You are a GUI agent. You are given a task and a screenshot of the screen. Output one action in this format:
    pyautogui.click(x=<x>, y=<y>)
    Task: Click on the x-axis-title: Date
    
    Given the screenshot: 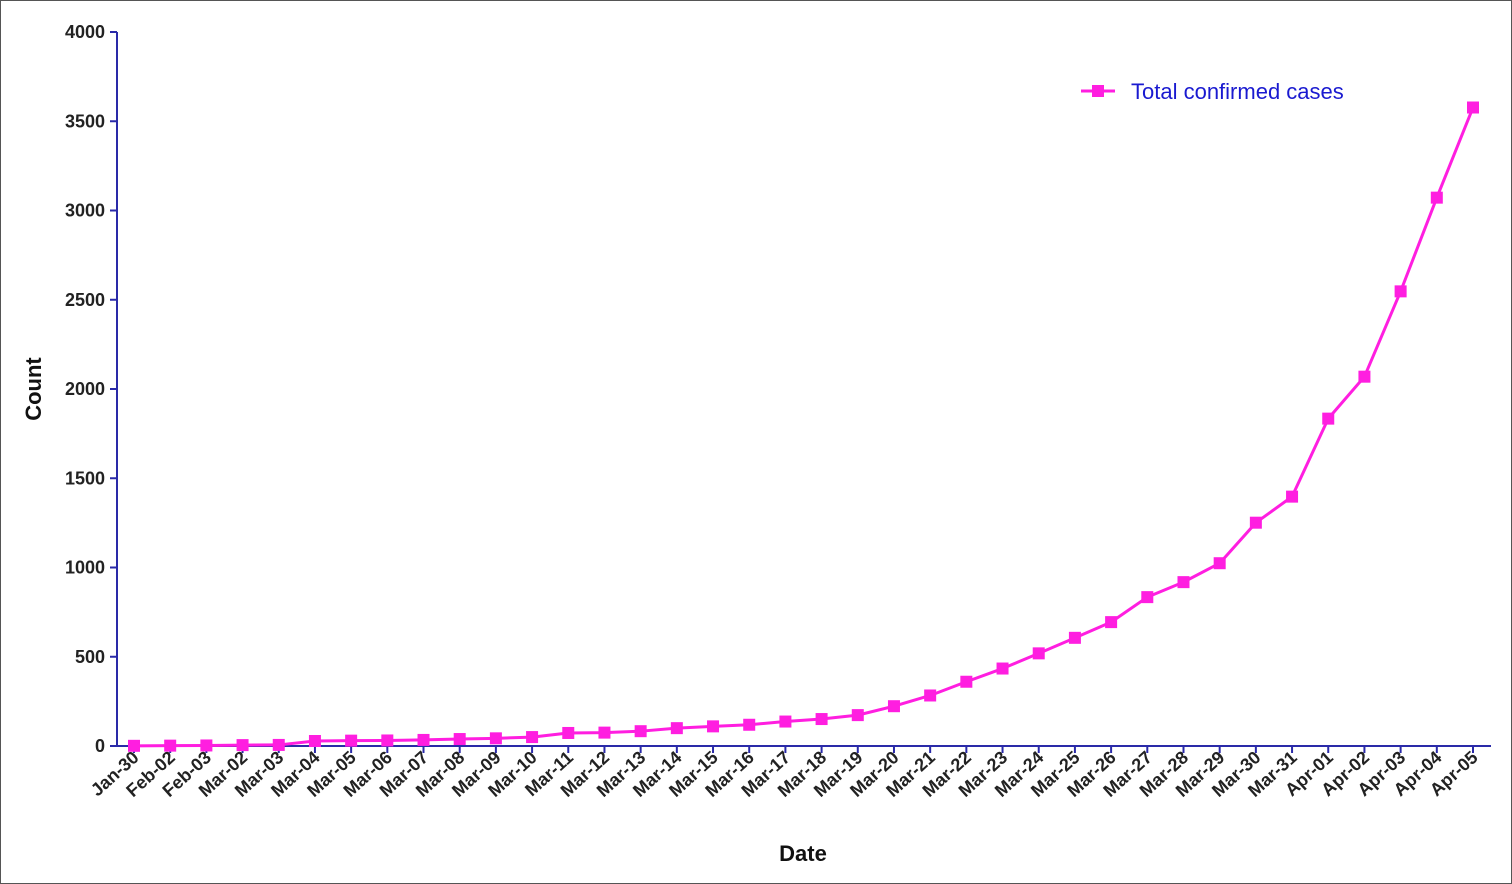 What is the action you would take?
    pyautogui.click(x=803, y=853)
    